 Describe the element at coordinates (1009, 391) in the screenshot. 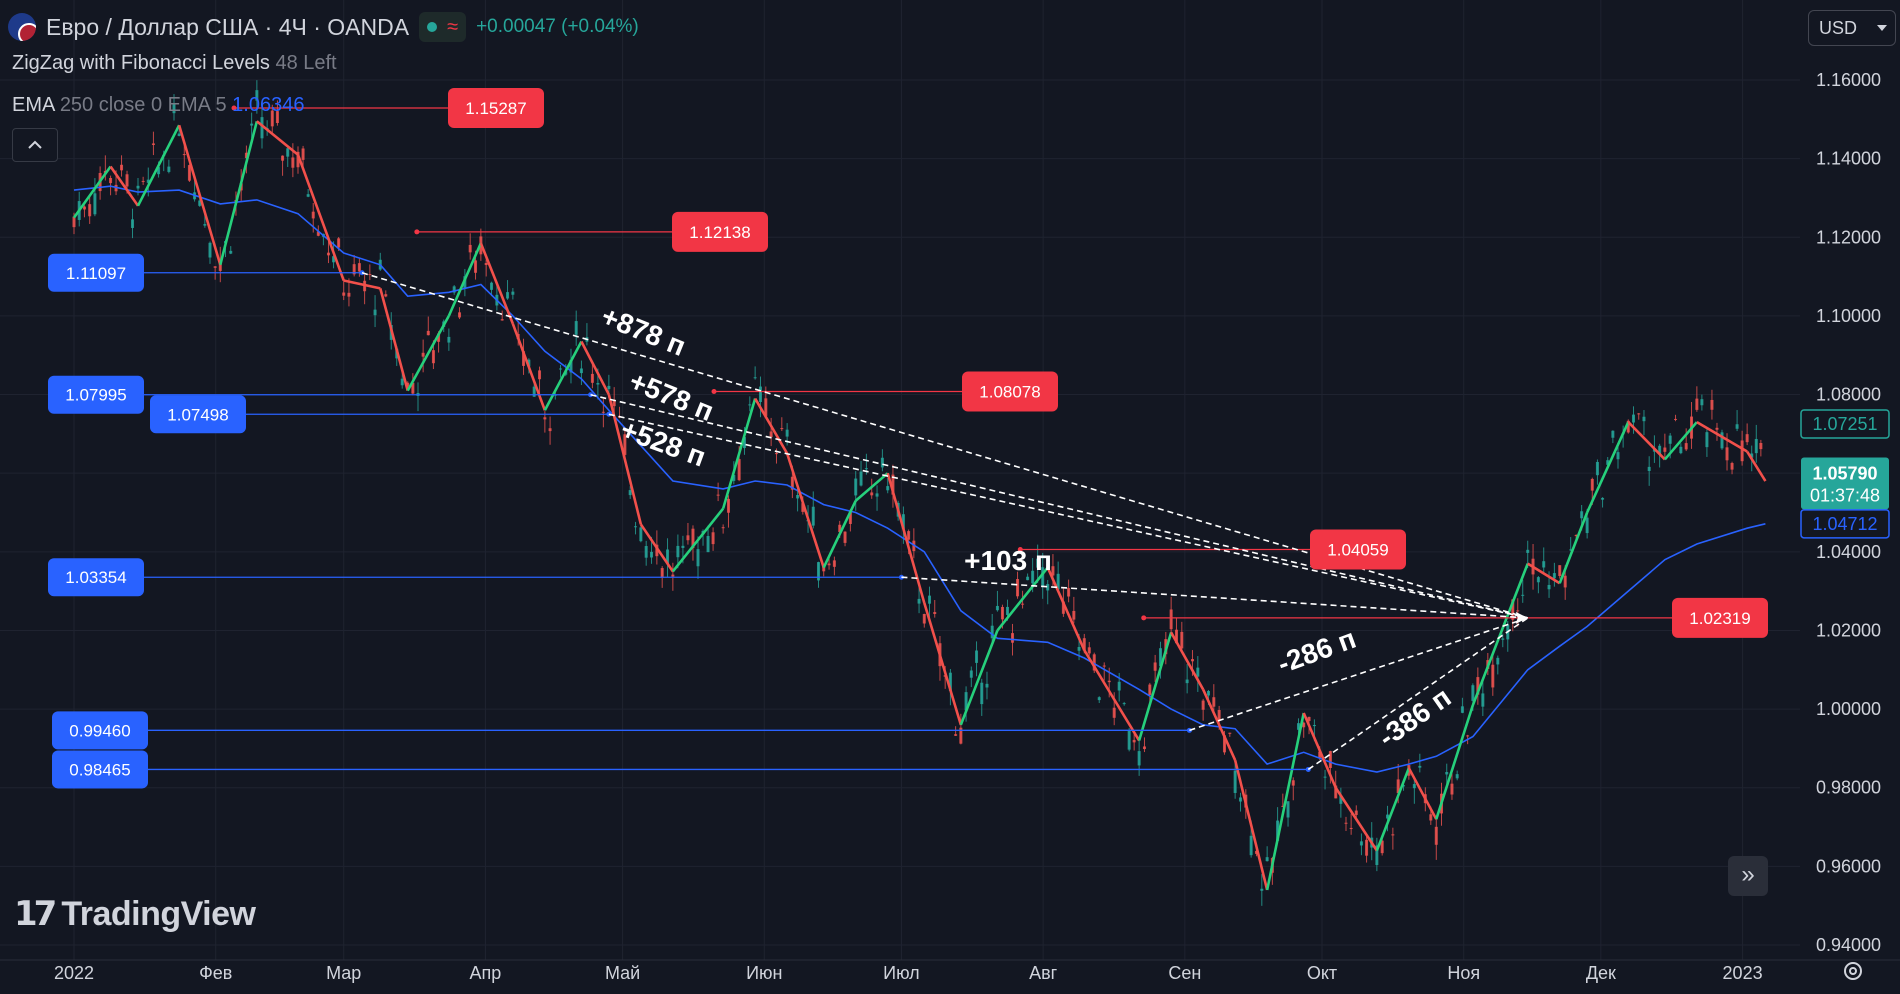

I see `price-label-red-text: 1.08078` at that location.